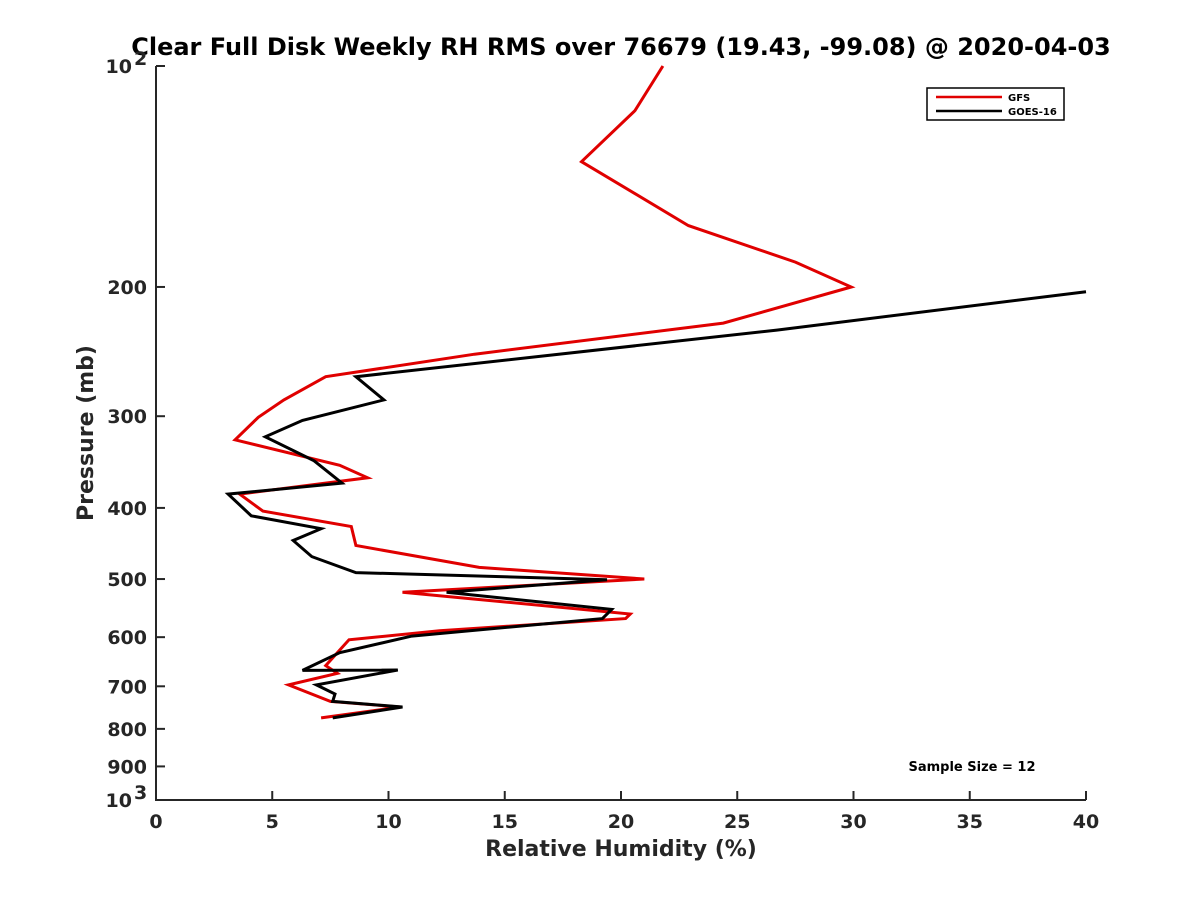  I want to click on x-tick-label: 0, so click(155, 822).